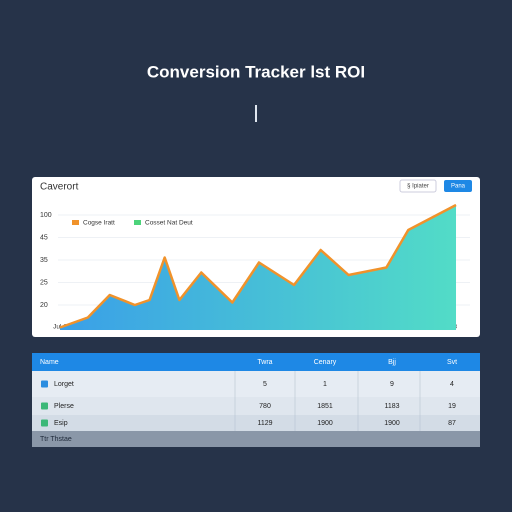  Describe the element at coordinates (325, 362) in the screenshot. I see `column-header: Cenary` at that location.